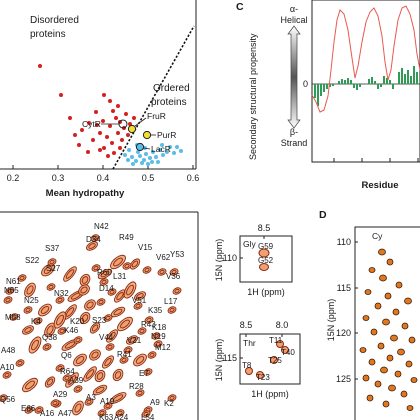  What do you see at coordinates (380, 185) in the screenshot?
I see `c-xlabel: Residue` at bounding box center [380, 185].